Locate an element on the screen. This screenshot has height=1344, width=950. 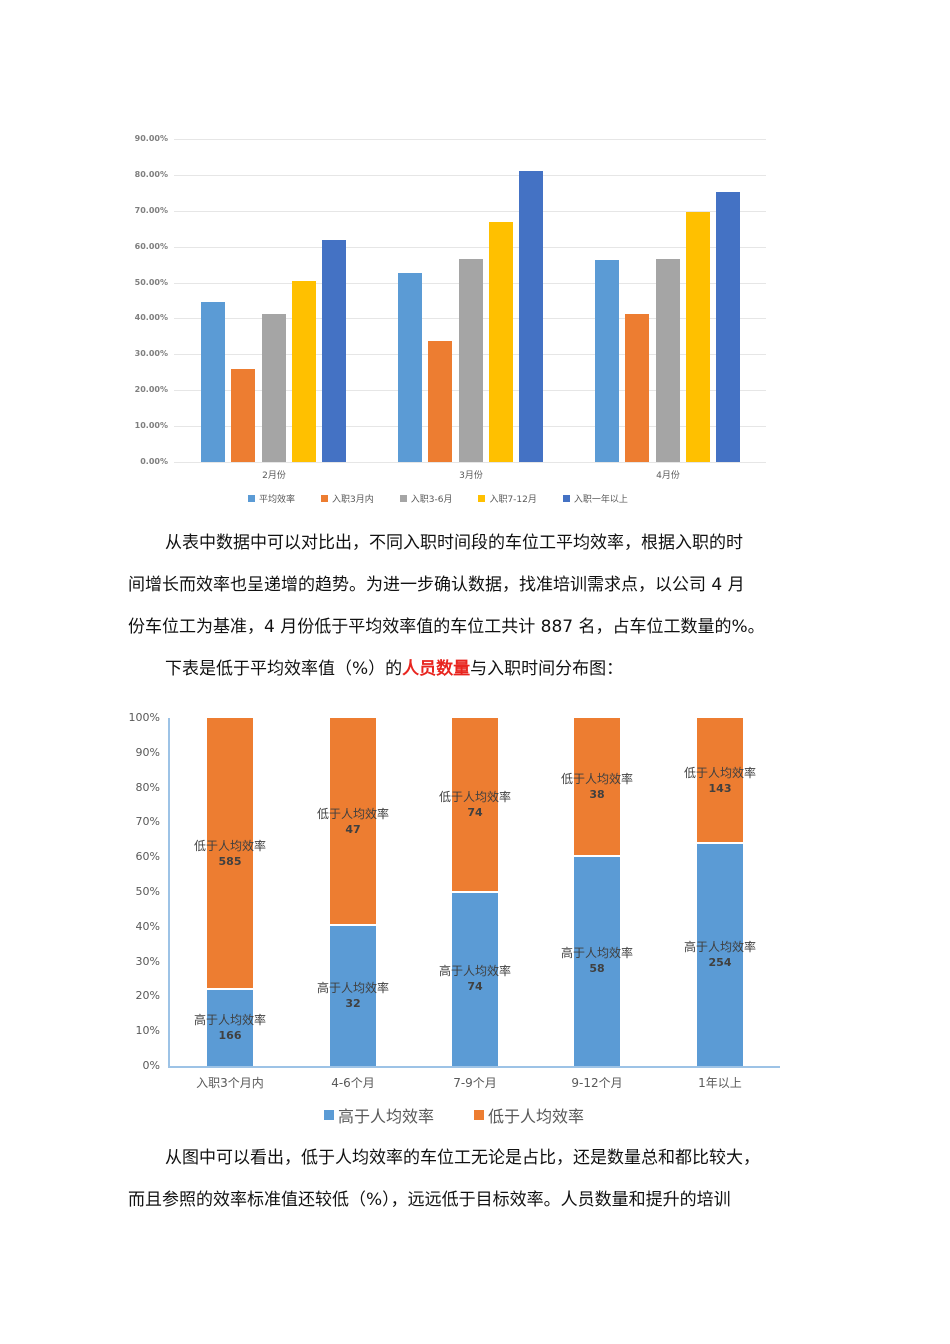
legend-item: 入职3月内 is located at coordinates (347, 498).